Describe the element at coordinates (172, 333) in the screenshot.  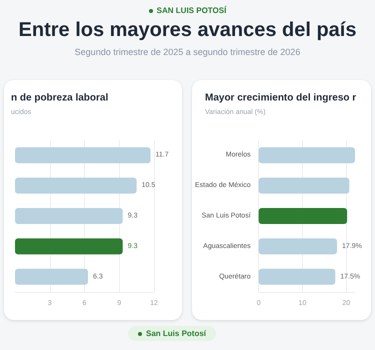
I see `text: San Luis Potosí` at that location.